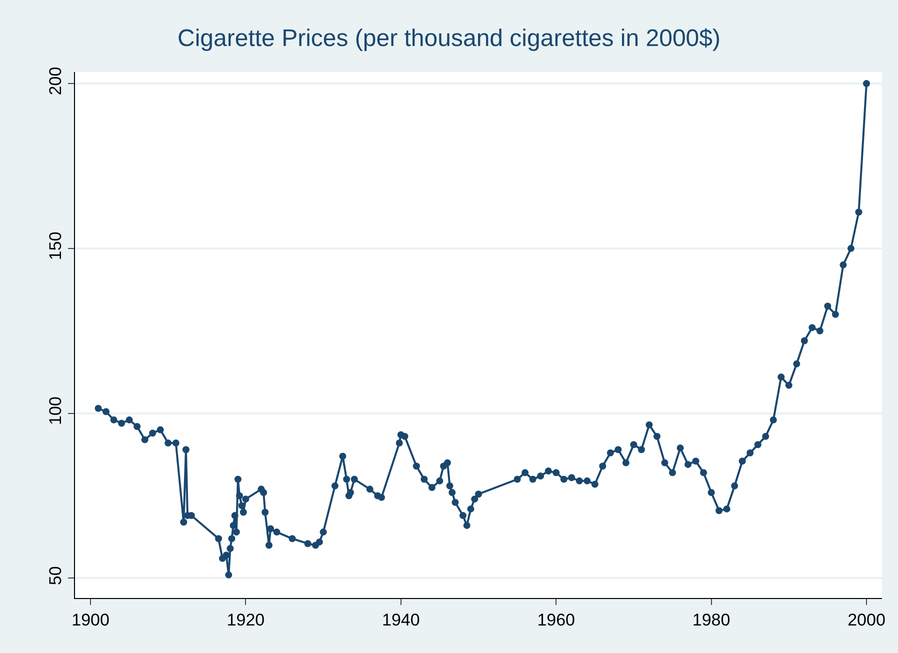 The width and height of the screenshot is (898, 653). I want to click on x-tick-label: 1960, so click(556, 620).